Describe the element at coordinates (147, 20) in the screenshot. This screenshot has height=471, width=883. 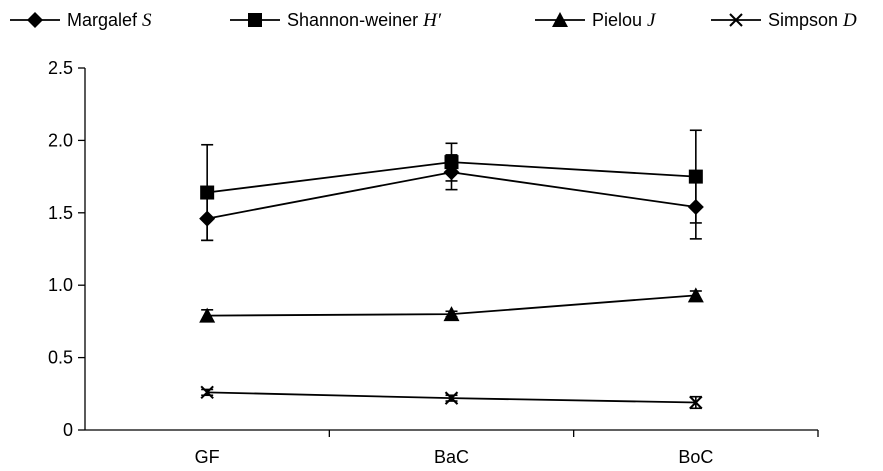
I see `legend-label-symbol: S` at that location.